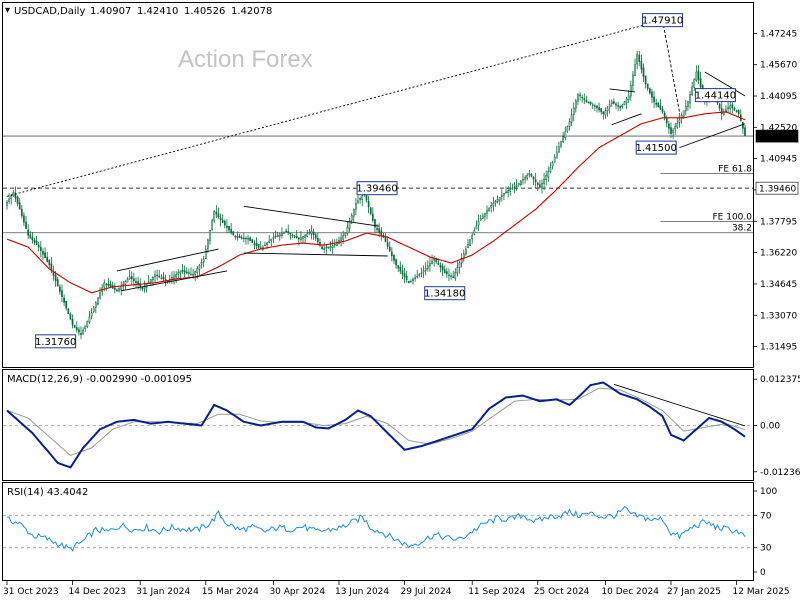 This screenshot has width=800, height=600. What do you see at coordinates (297, 592) in the screenshot?
I see `date-tick-label: 30 Apr 2024` at bounding box center [297, 592].